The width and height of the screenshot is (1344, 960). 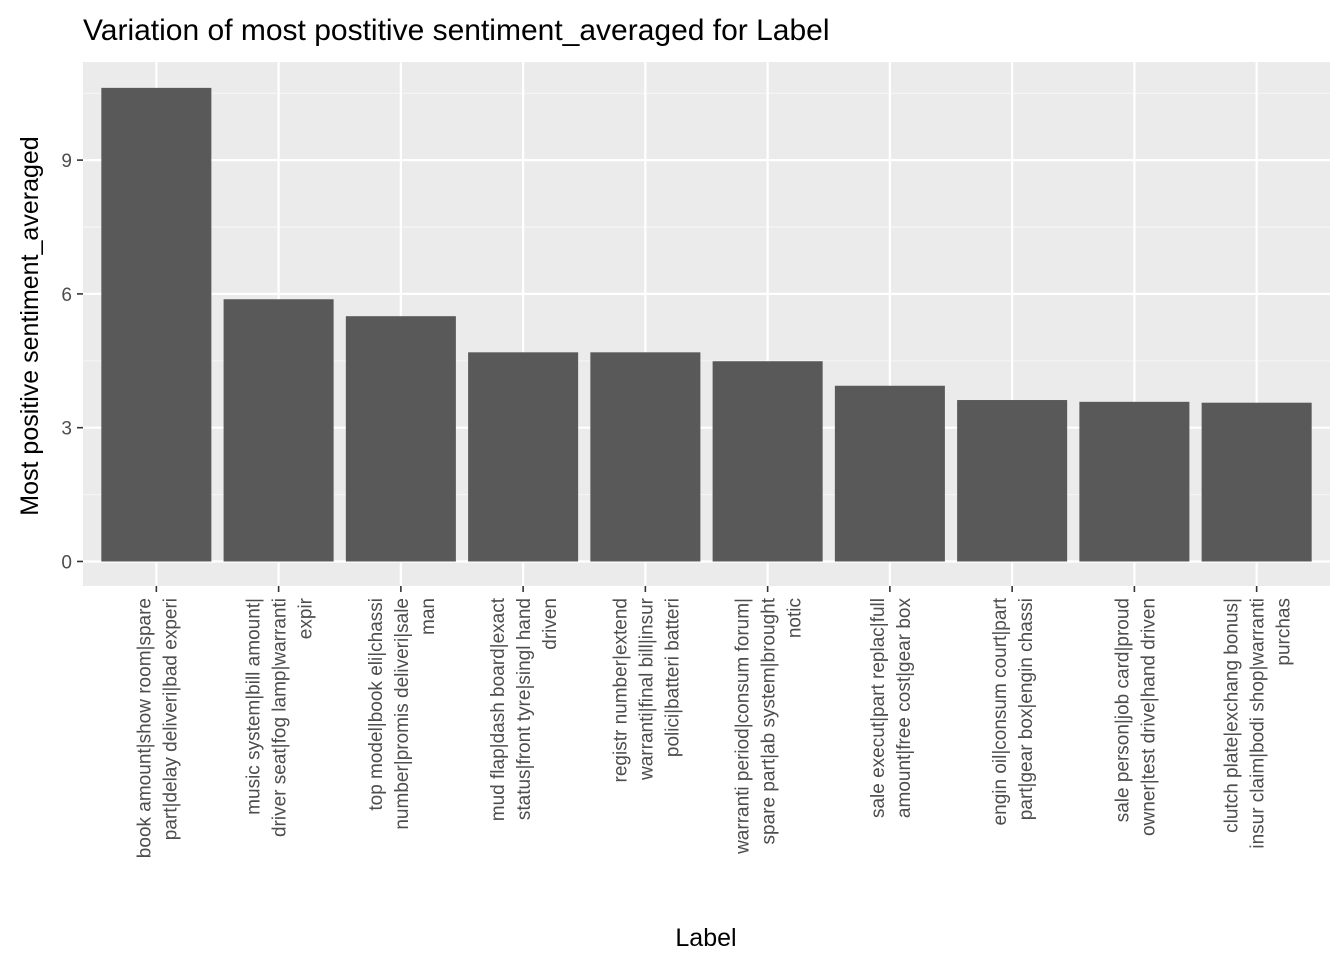 What do you see at coordinates (1284, 632) in the screenshot?
I see `x-tick-label: purchas` at bounding box center [1284, 632].